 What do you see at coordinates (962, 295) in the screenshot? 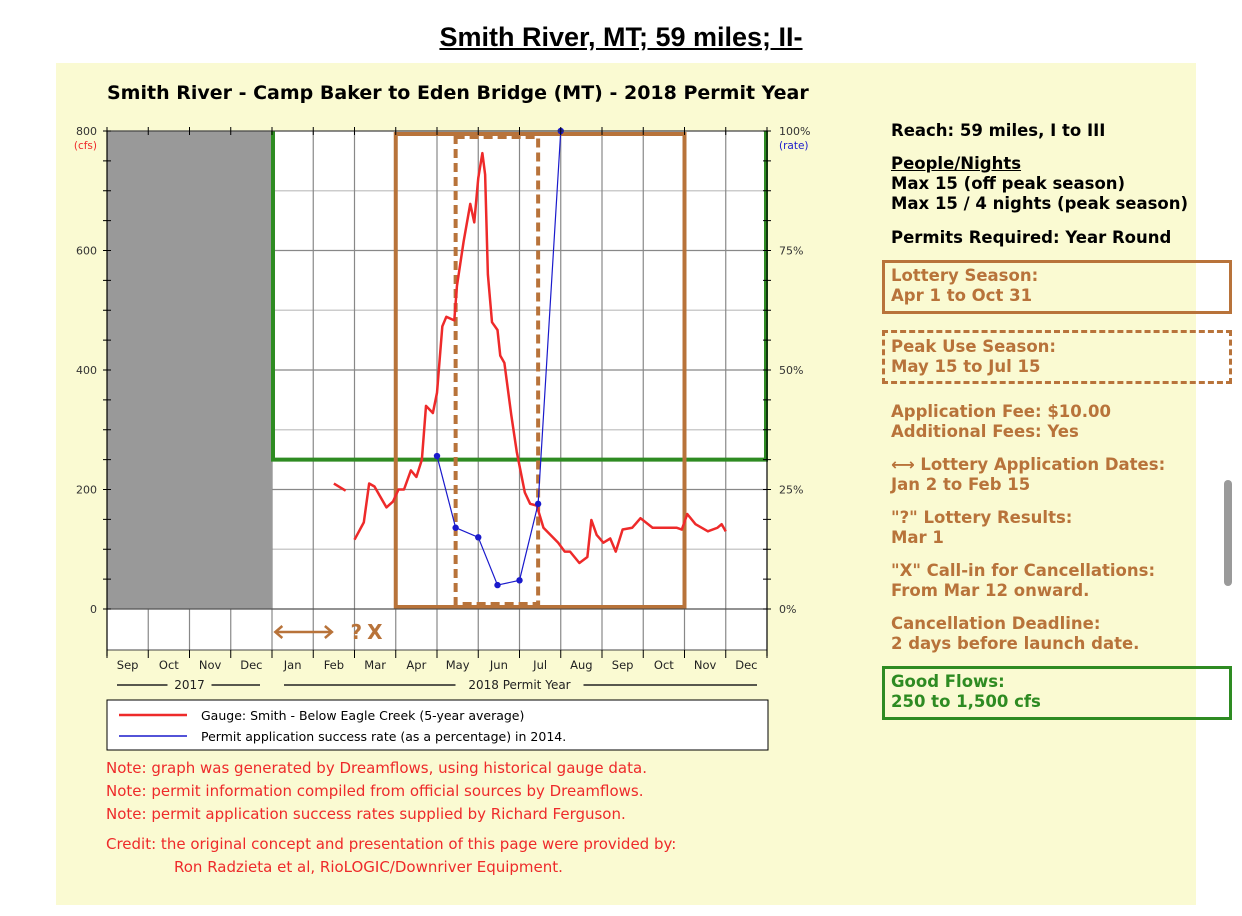
I see `lottery-season-dates: Apr 1 to Oct 31` at bounding box center [962, 295].